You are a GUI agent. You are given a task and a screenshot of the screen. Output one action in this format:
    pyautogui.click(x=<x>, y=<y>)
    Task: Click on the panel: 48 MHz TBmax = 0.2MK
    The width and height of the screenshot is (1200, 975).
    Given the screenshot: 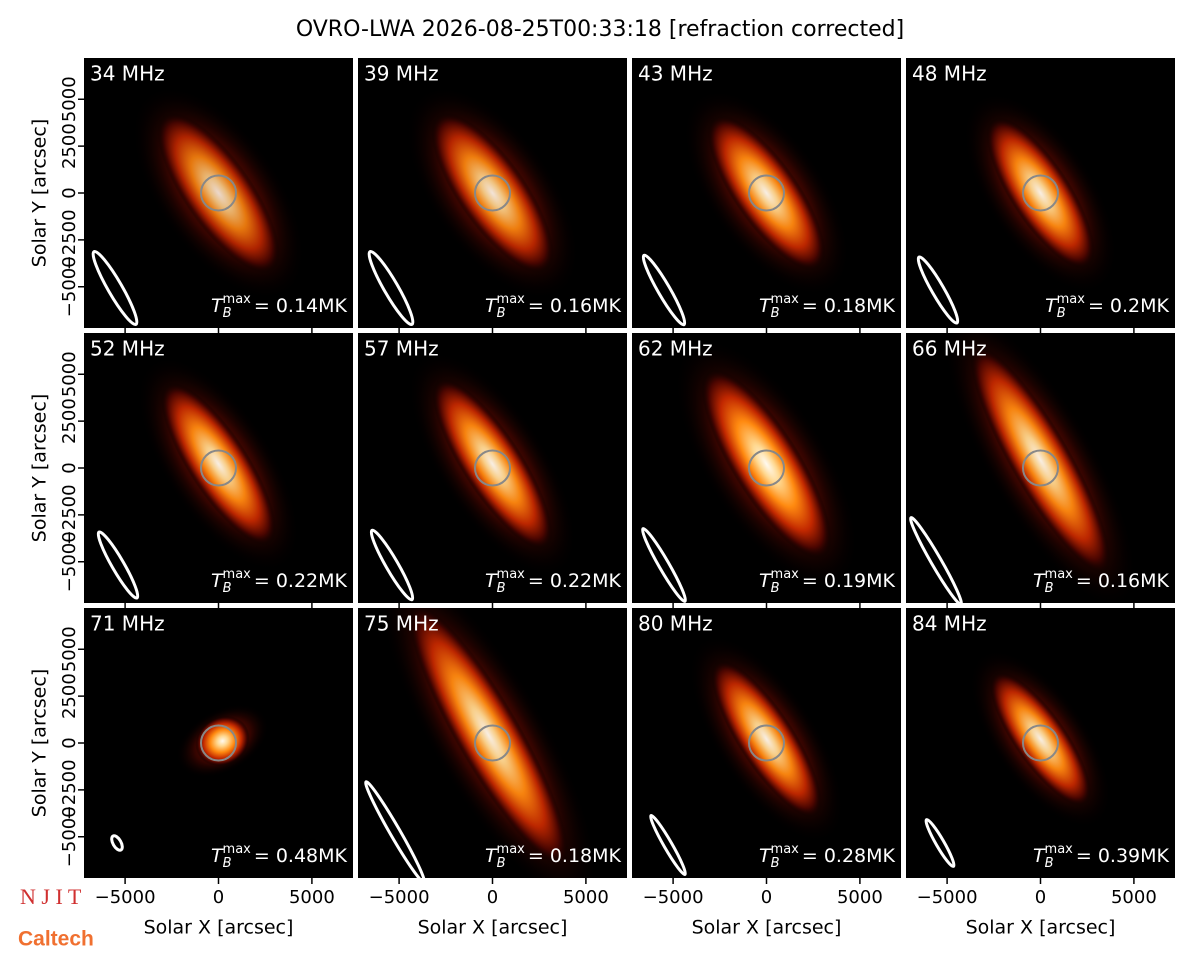 What is the action you would take?
    pyautogui.click(x=1040, y=196)
    